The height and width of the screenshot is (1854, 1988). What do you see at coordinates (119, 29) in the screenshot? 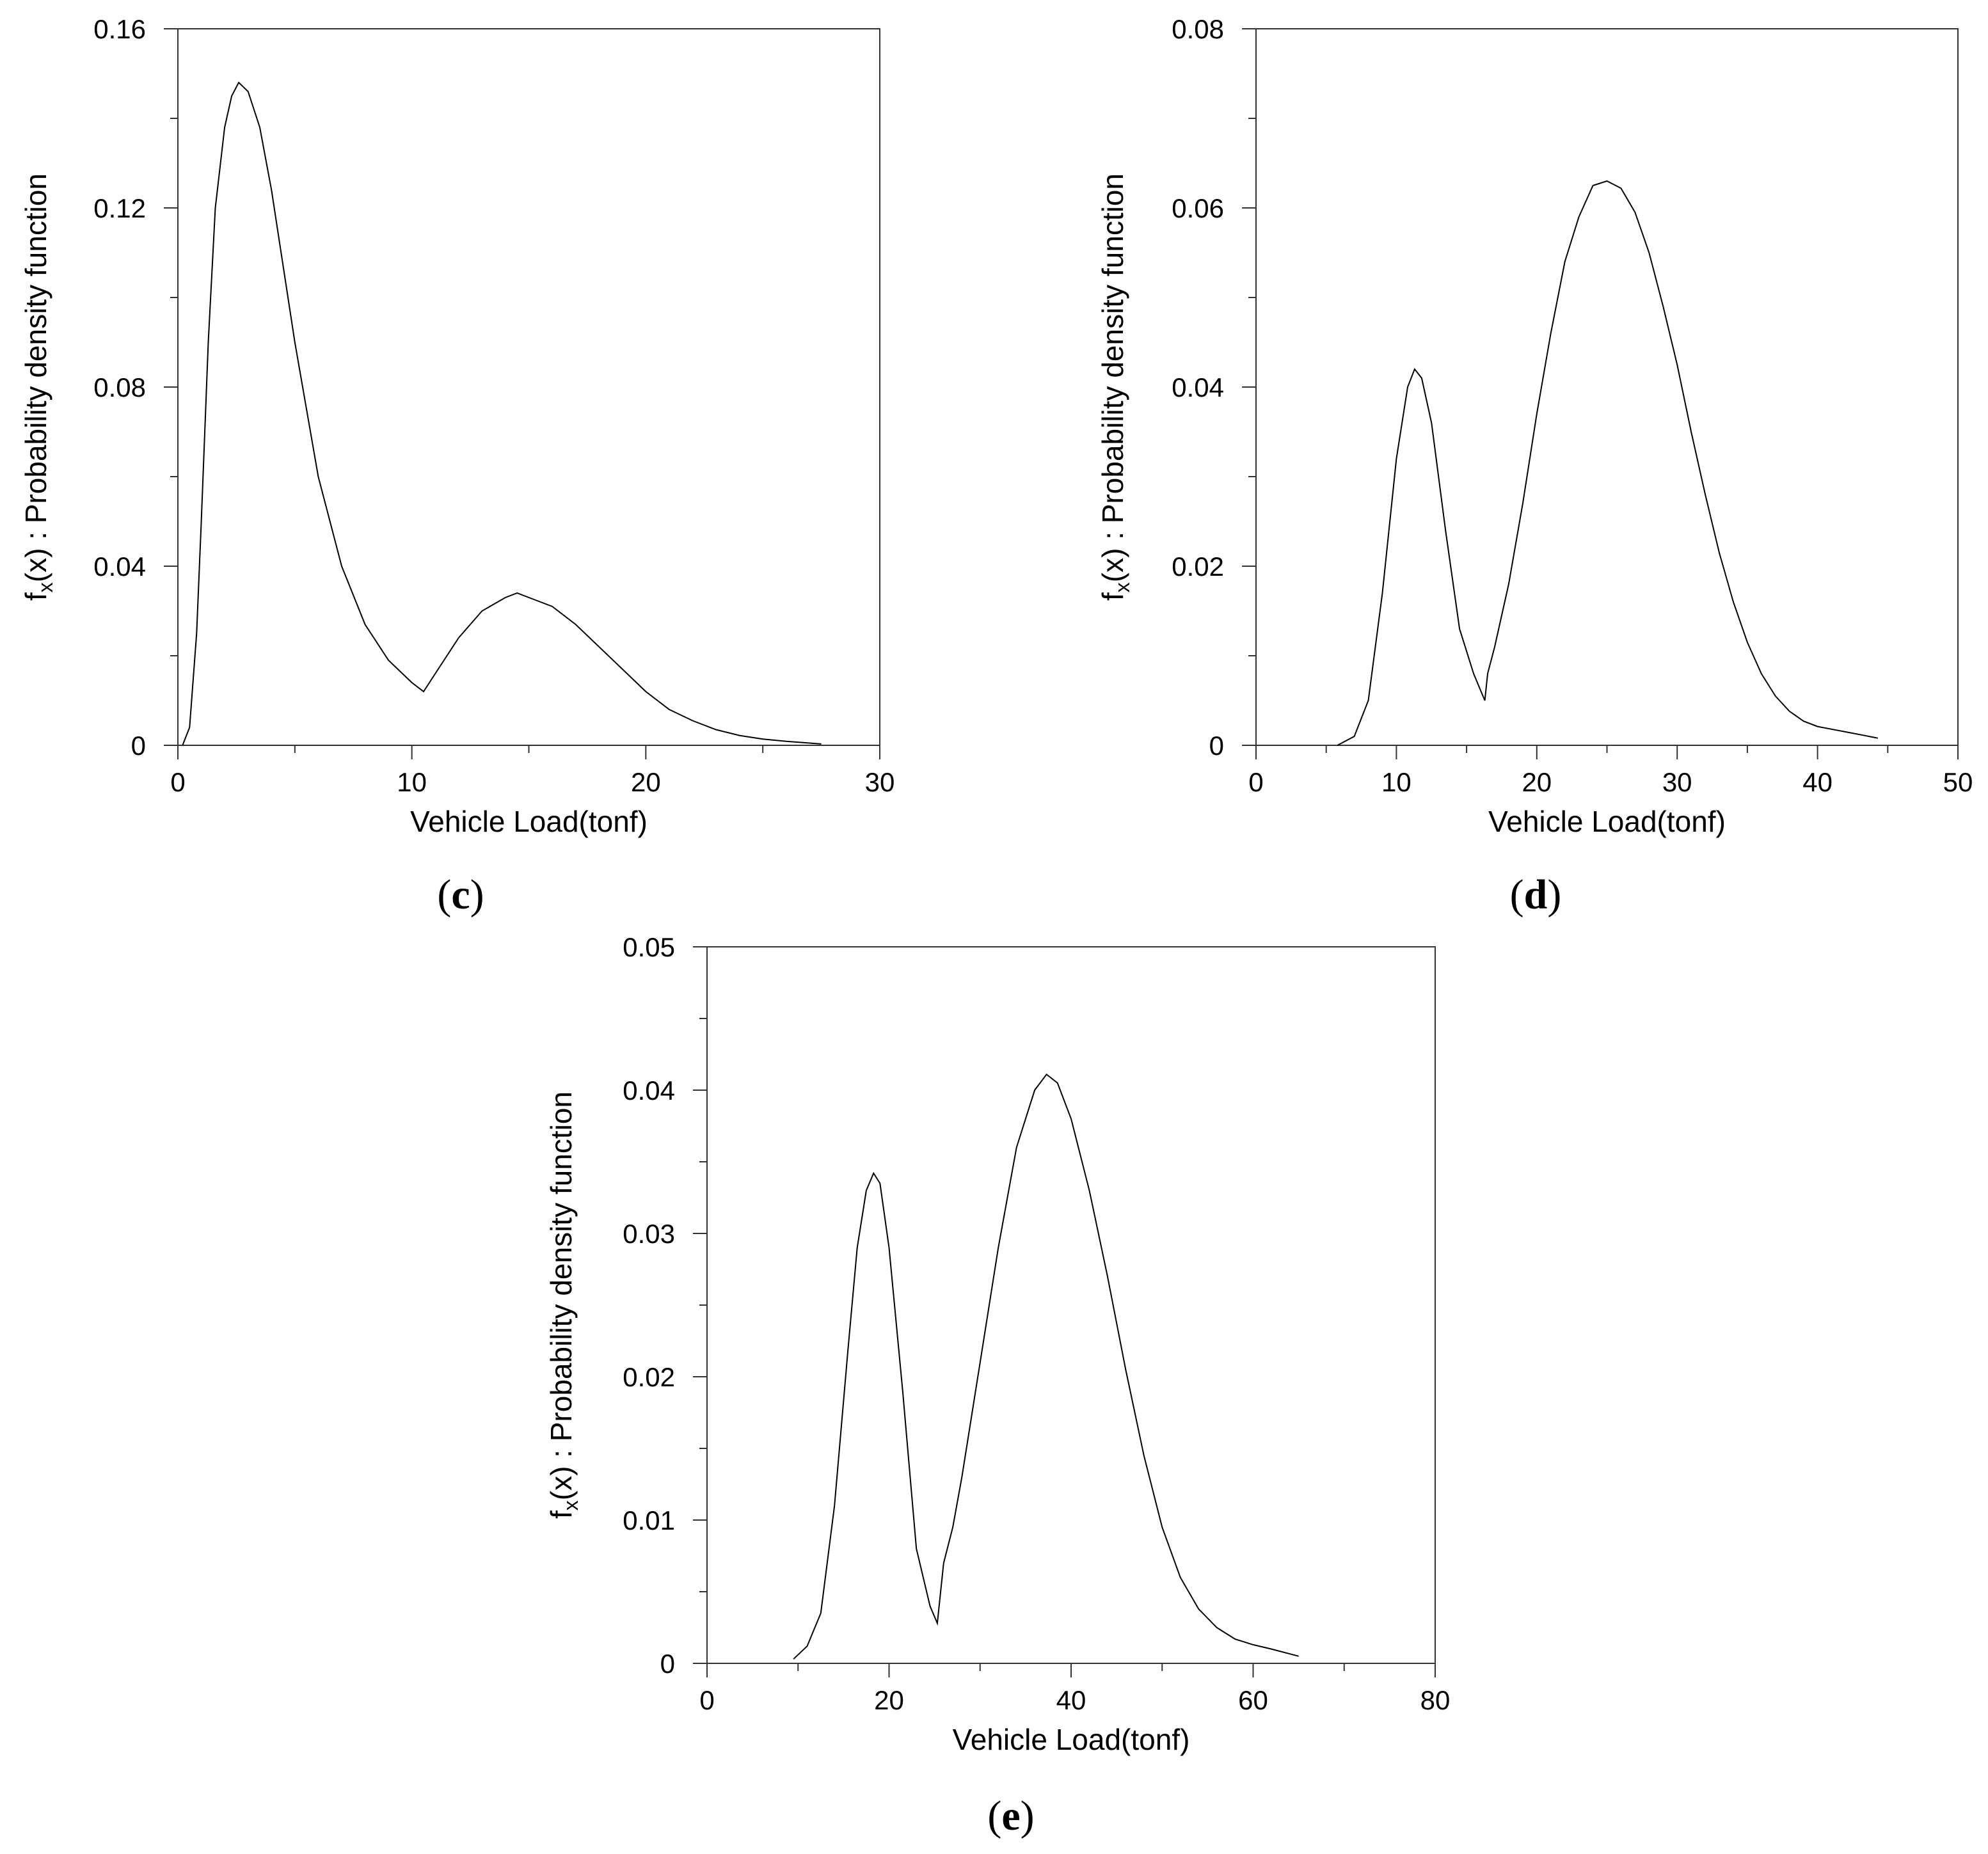
I see `y-tick-label: 0.16` at bounding box center [119, 29].